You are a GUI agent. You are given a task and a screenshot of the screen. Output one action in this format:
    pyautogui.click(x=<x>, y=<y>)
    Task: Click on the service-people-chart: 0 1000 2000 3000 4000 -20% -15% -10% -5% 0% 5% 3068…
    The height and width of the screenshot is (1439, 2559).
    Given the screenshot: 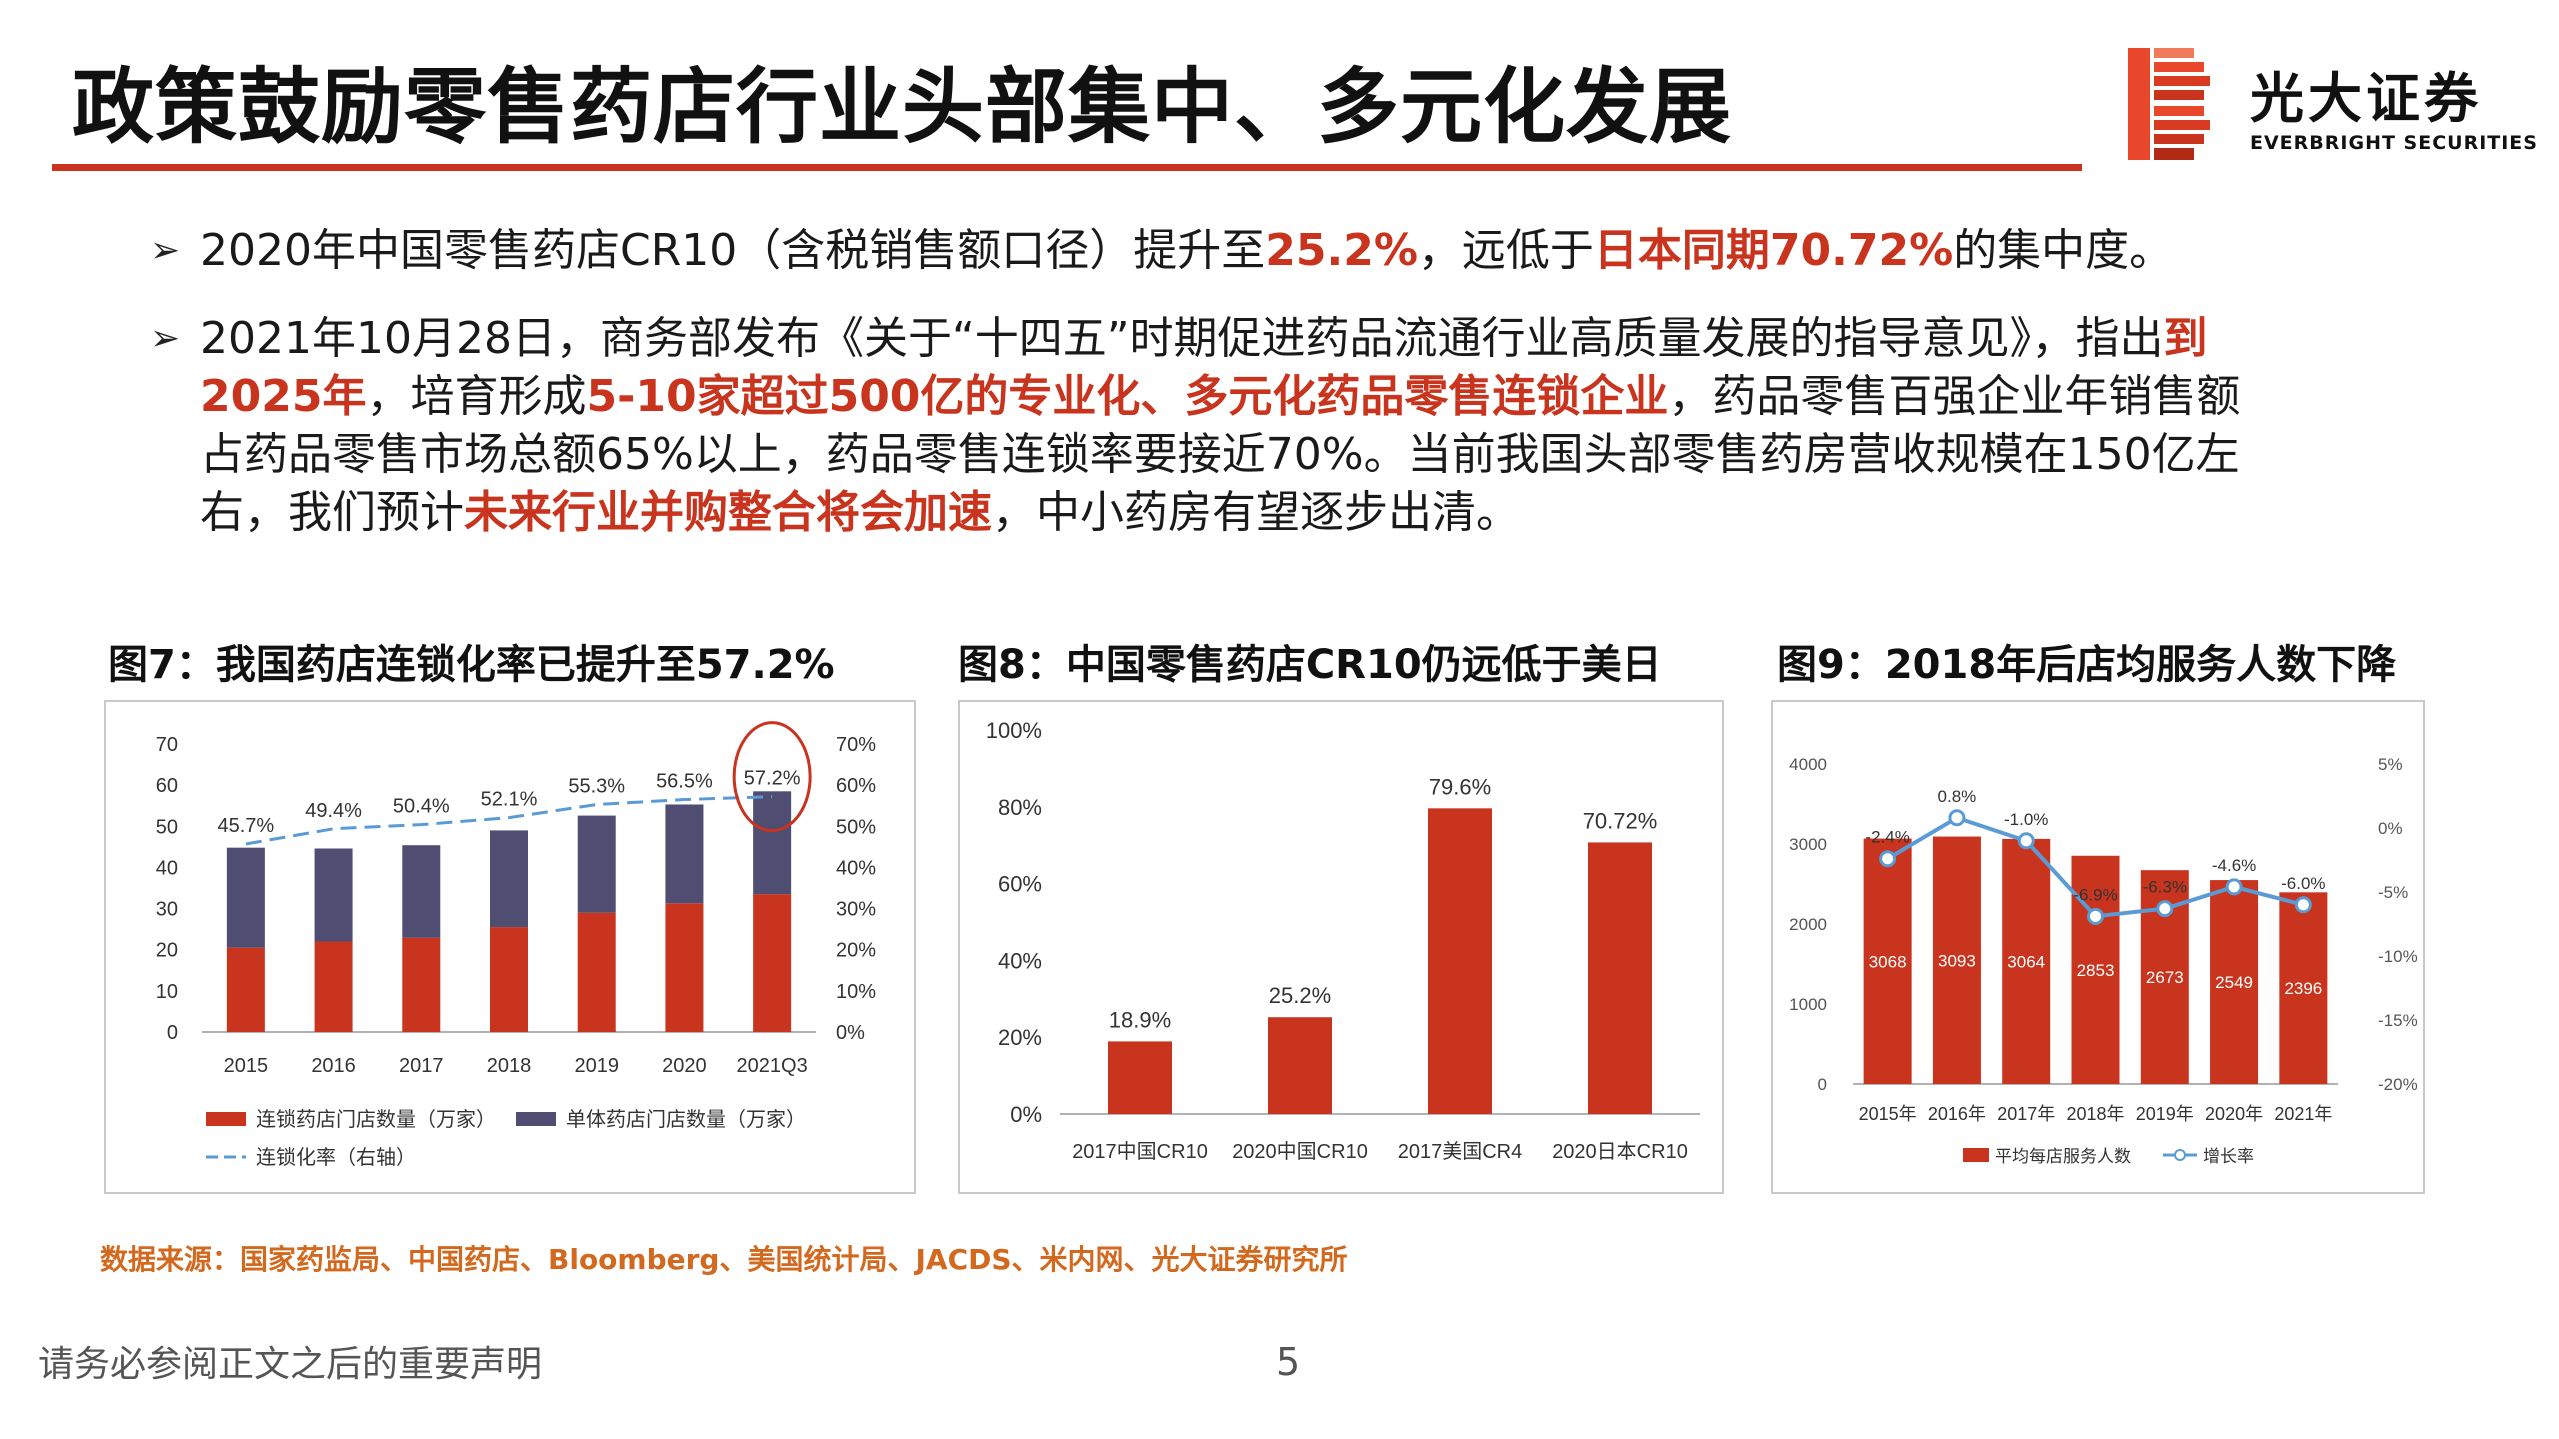 What is the action you would take?
    pyautogui.click(x=2103, y=960)
    